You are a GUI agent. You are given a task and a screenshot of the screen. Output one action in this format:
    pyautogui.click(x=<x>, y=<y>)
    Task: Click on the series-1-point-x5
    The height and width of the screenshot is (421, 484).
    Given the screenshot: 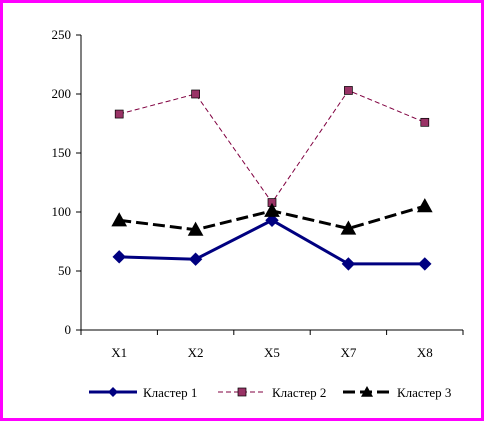 What is the action you would take?
    pyautogui.click(x=272, y=220)
    